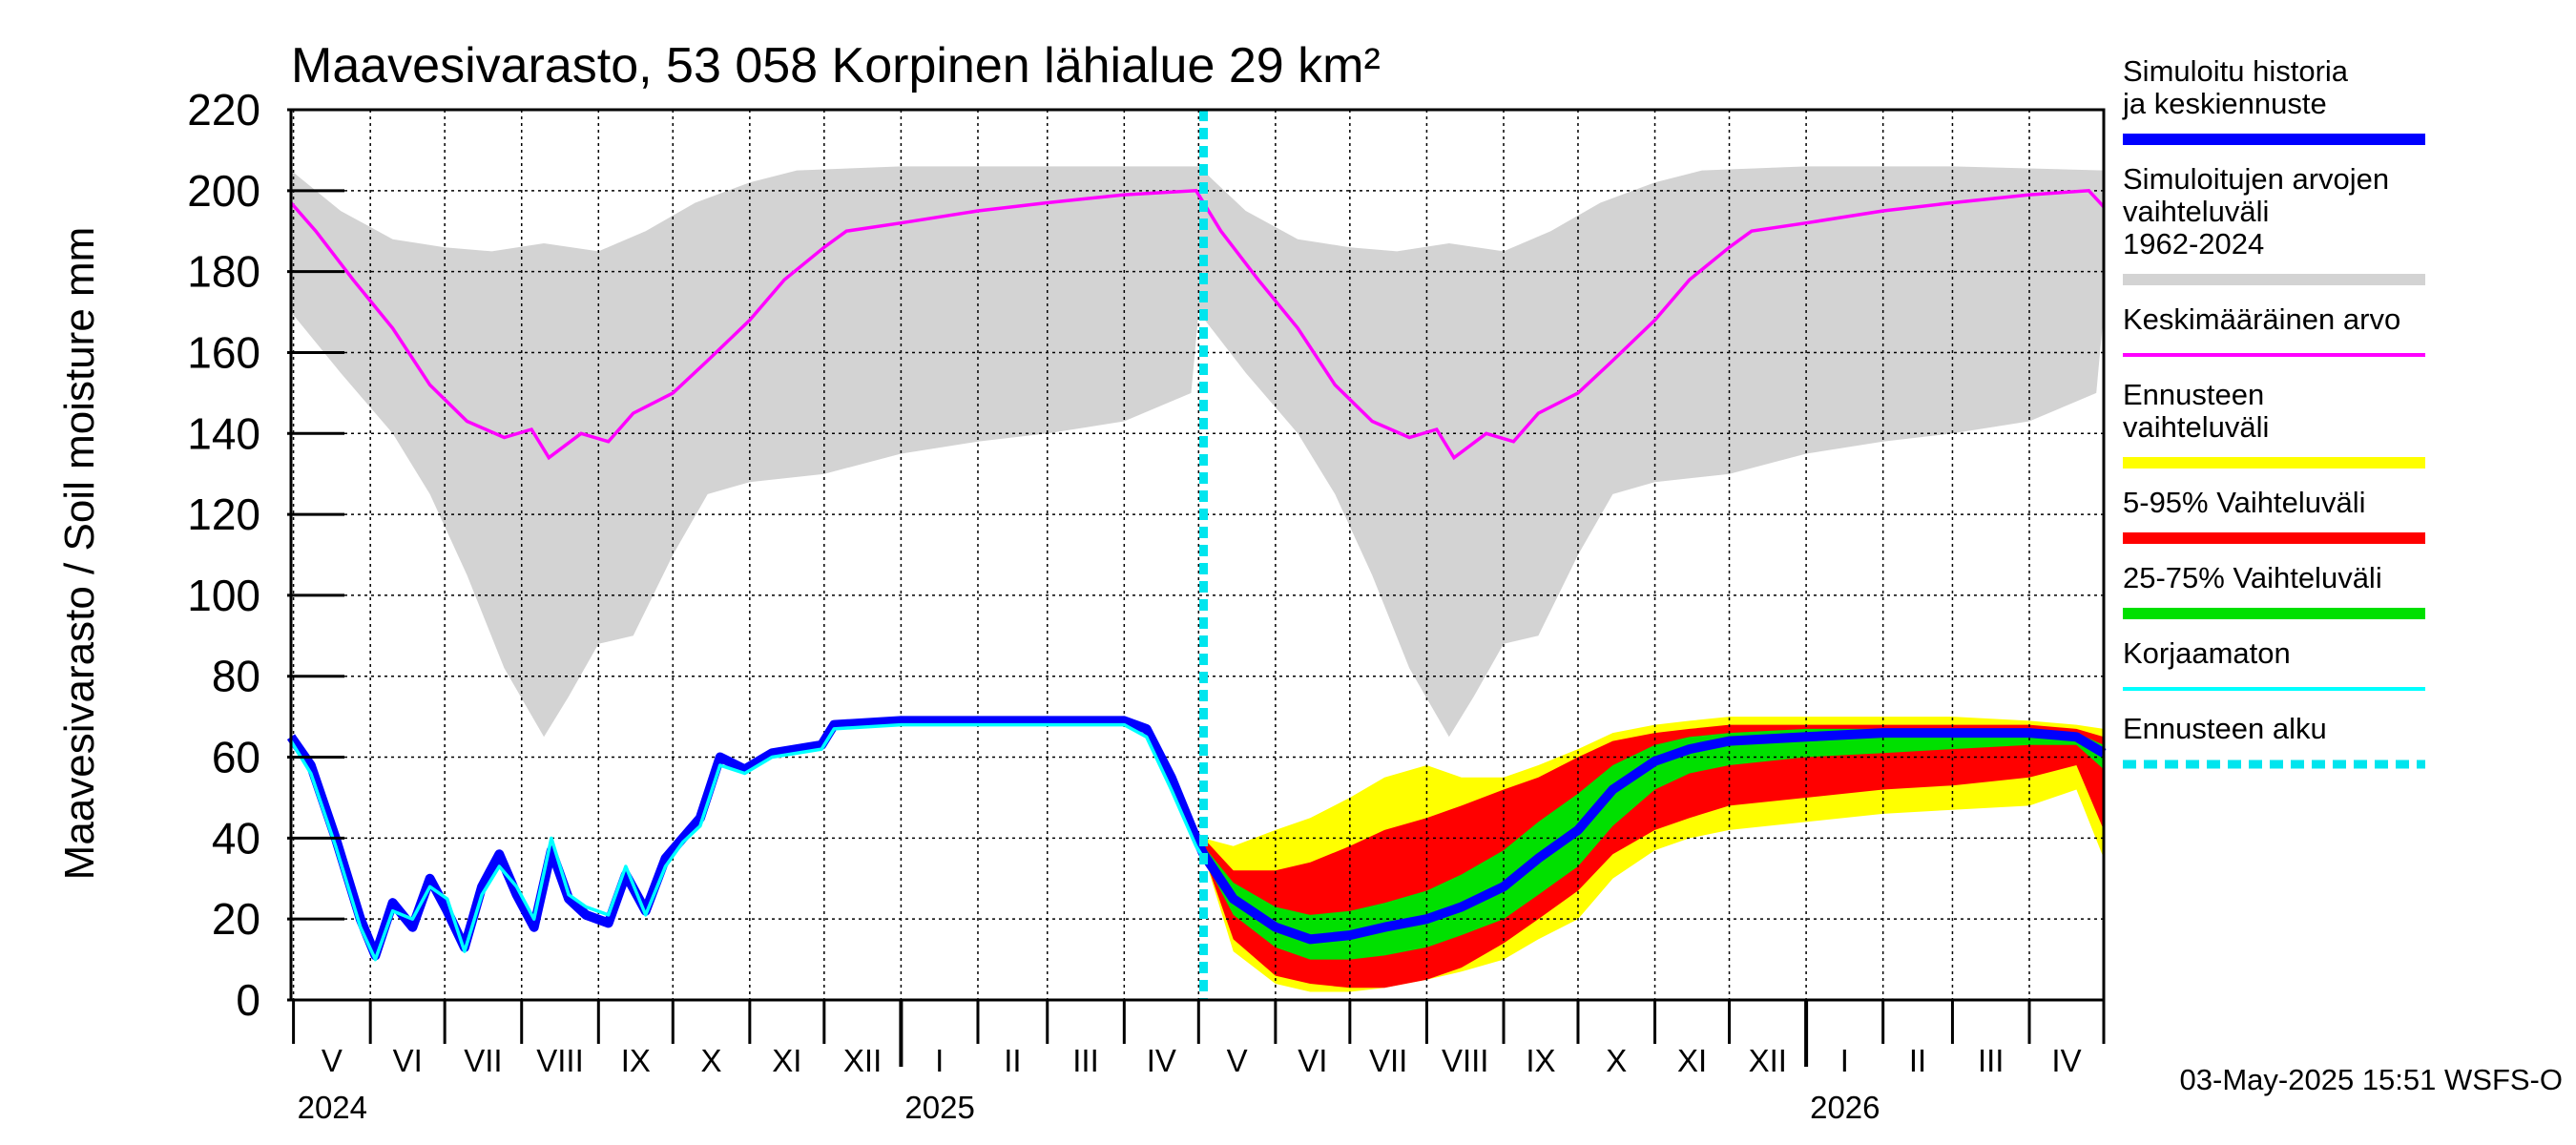 This screenshot has height=1145, width=2576. I want to click on month-label-7: XII, so click(862, 1060).